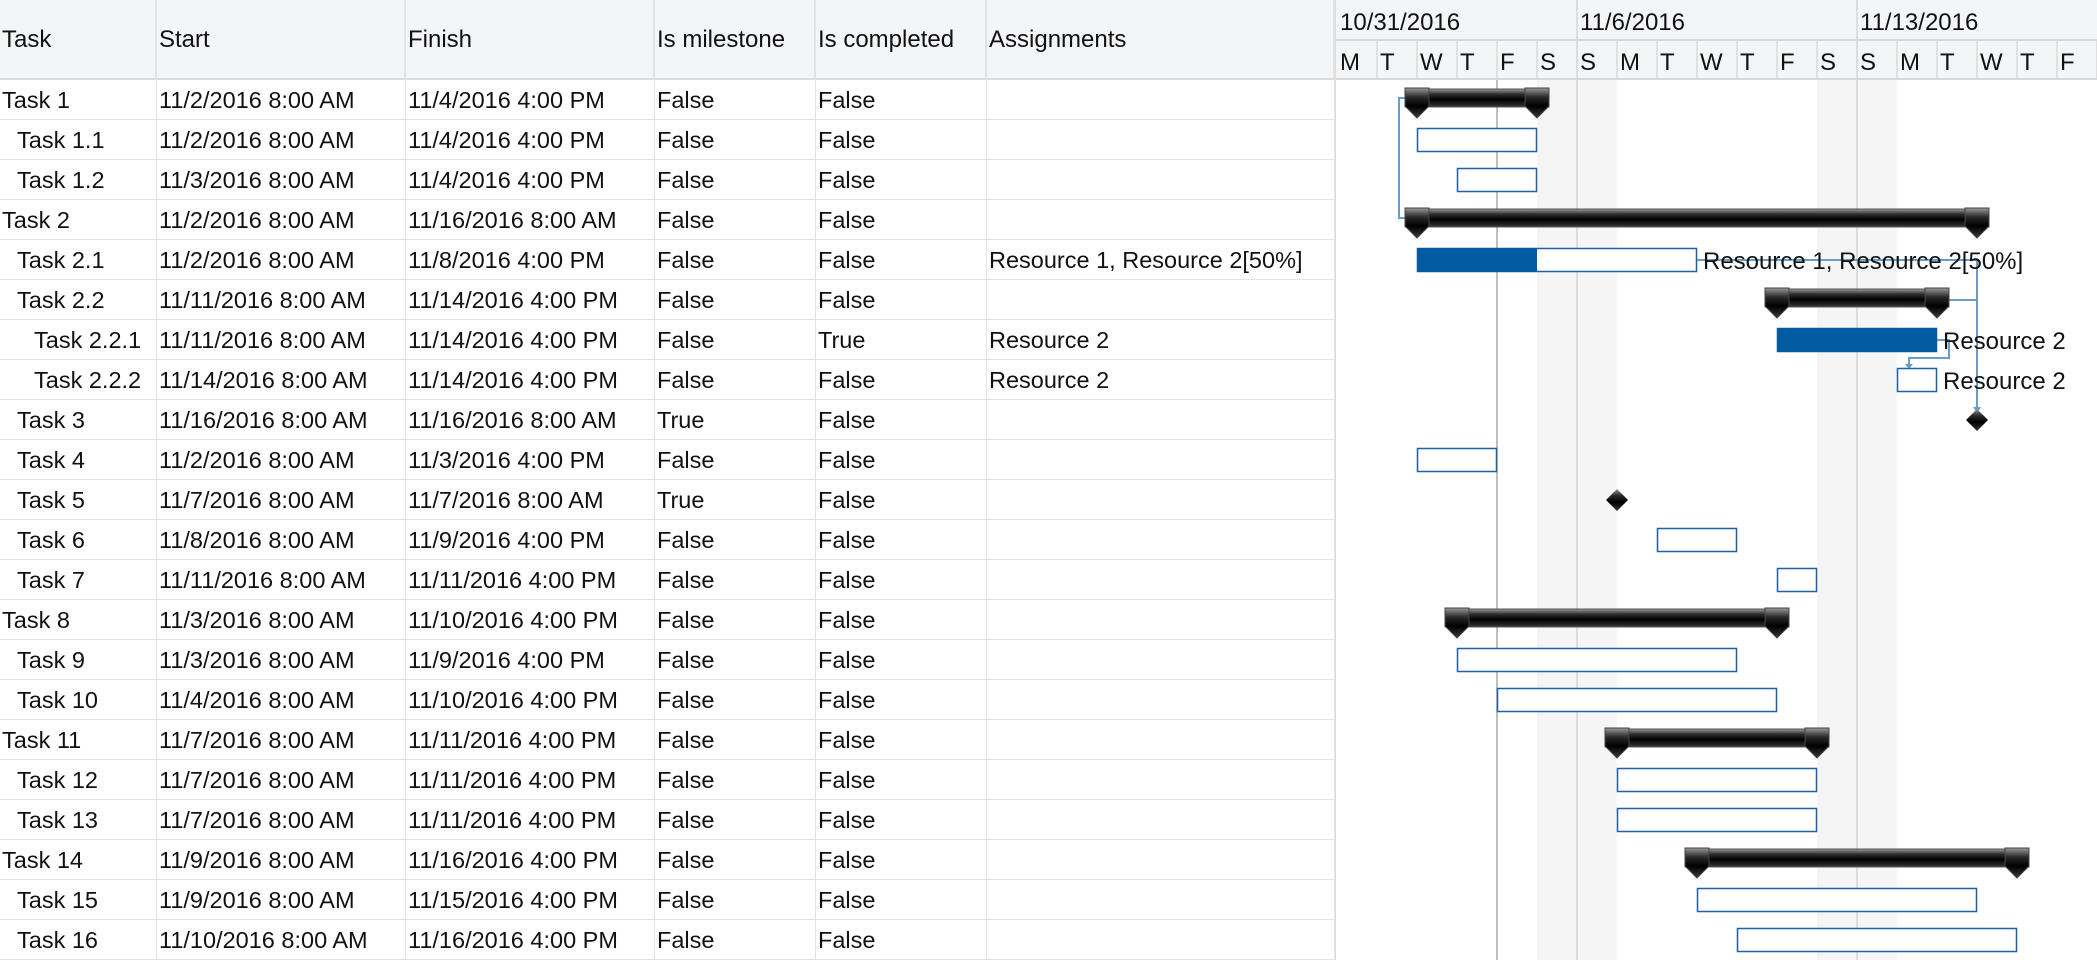 This screenshot has height=960, width=2097. I want to click on cell-start: 11/7/2016 8:00 AM, so click(281, 820).